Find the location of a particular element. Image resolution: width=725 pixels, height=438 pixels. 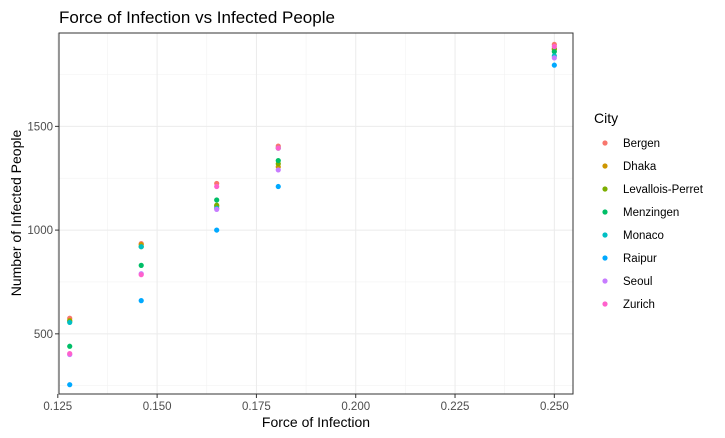

legend-label: Menzingen is located at coordinates (651, 213).